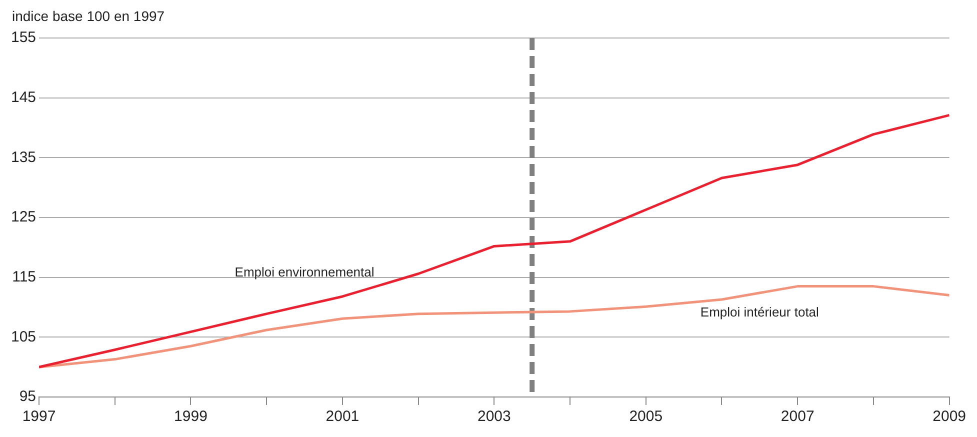  I want to click on y-tick-label: 95, so click(27, 397).